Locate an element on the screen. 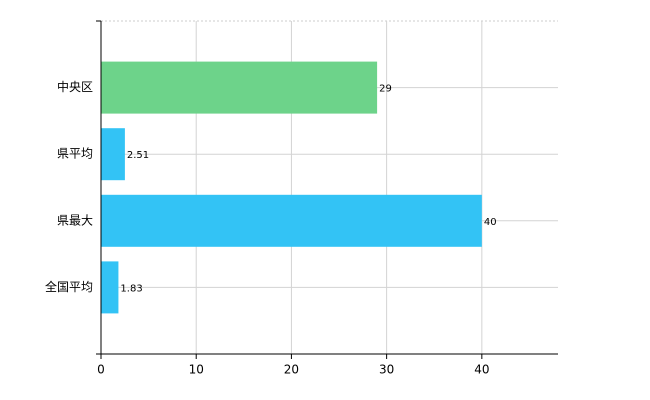  x-tick-label: 0 is located at coordinates (101, 370).